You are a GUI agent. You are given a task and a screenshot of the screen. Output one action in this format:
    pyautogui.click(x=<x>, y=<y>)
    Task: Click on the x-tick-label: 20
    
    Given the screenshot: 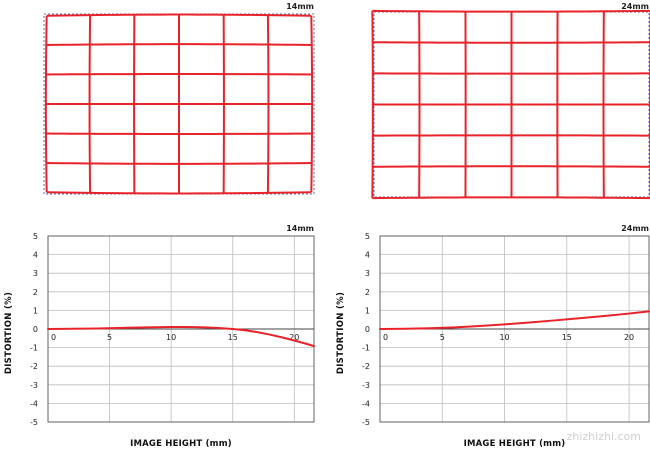 What is the action you would take?
    pyautogui.click(x=629, y=337)
    